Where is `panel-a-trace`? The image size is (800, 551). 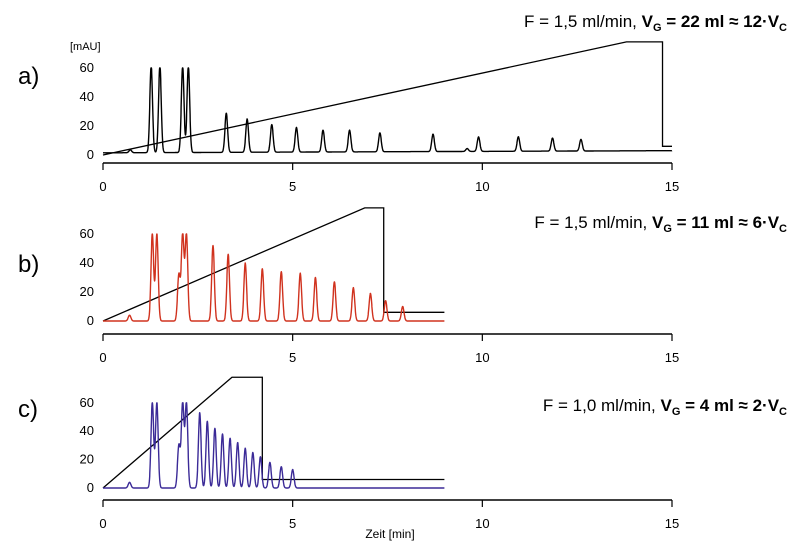
panel-a-trace is located at coordinates (387, 110).